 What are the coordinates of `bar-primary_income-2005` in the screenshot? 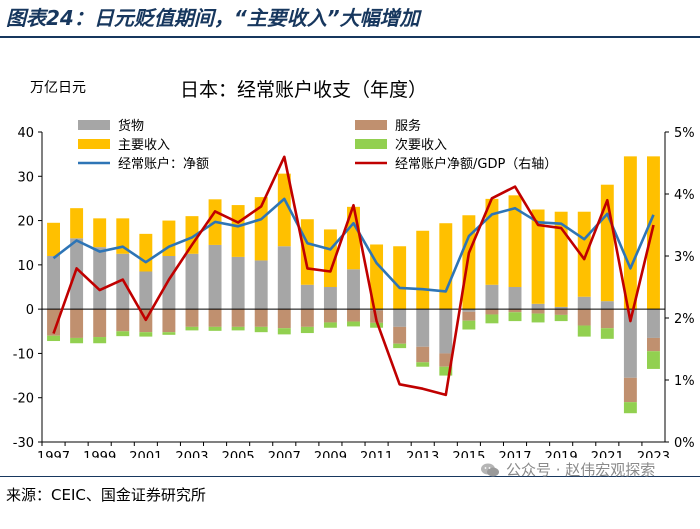 It's located at (238, 231).